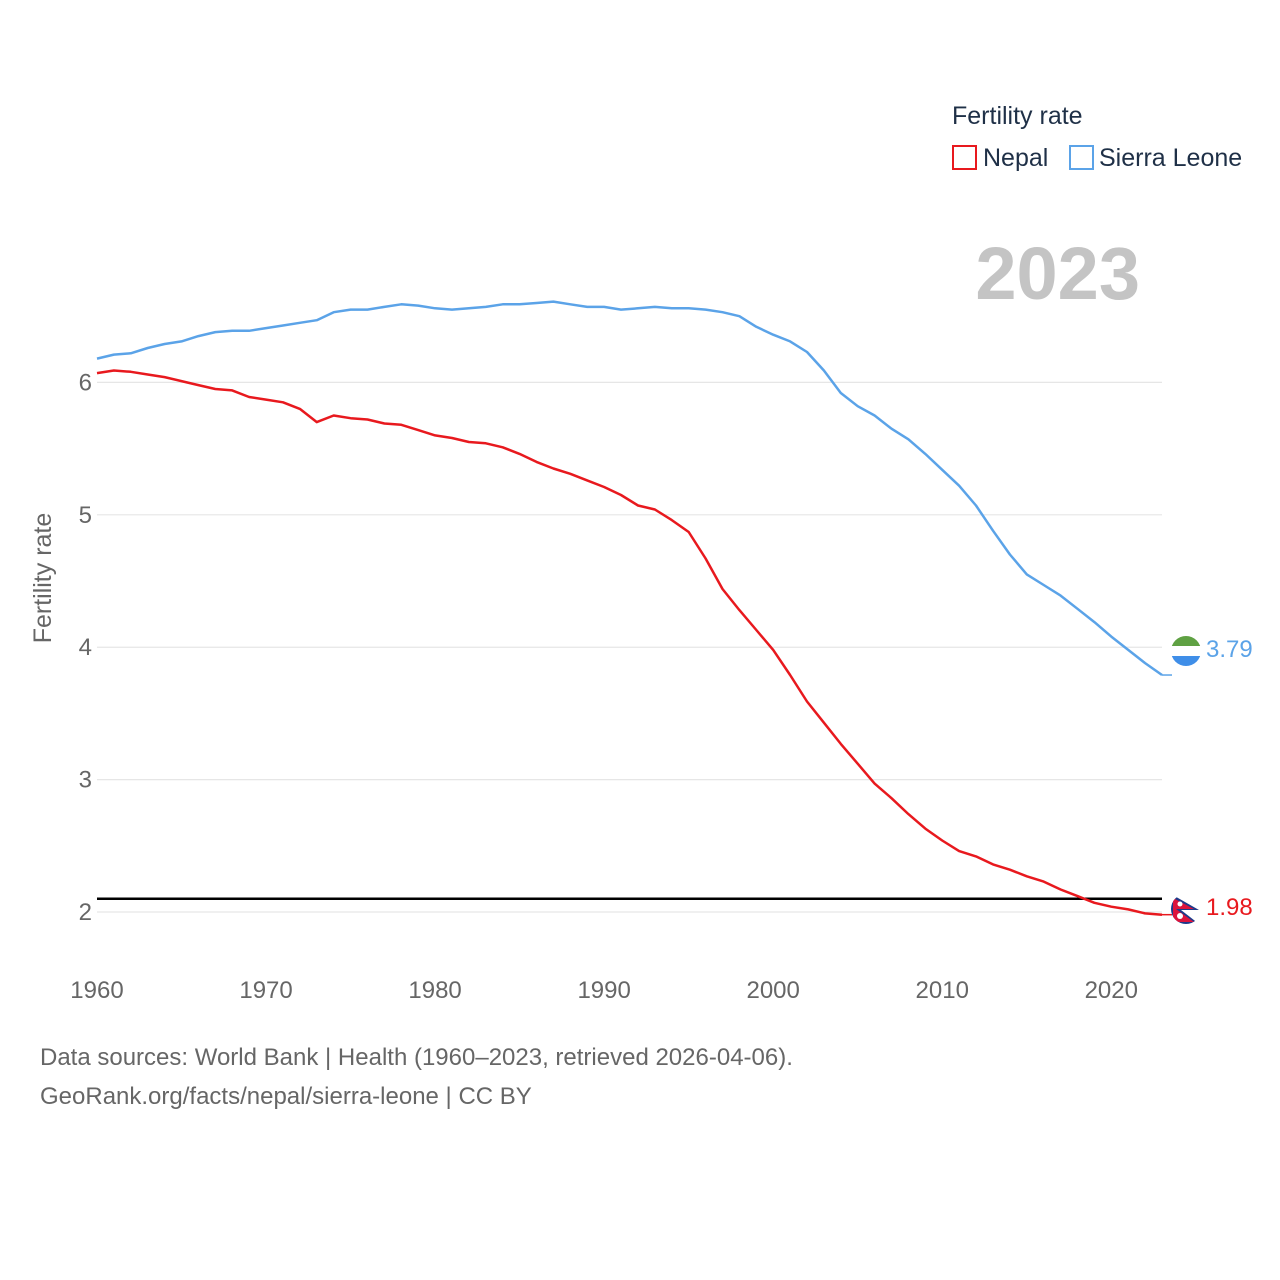  I want to click on legend: Fertility rate Nepal Sierra Leone, so click(1097, 137).